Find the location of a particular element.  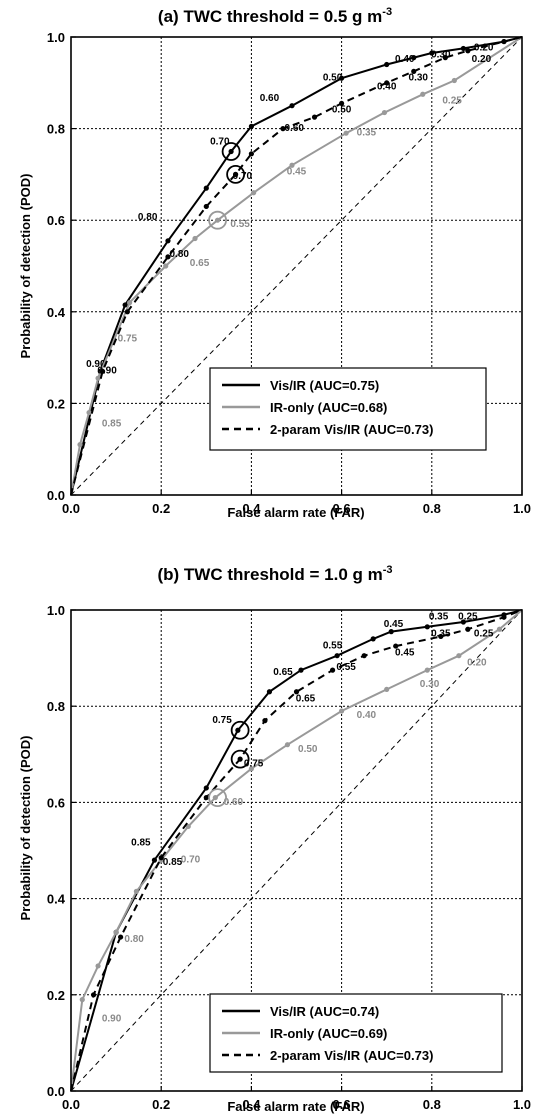

threshold-label: 0.80 is located at coordinates (134, 939).